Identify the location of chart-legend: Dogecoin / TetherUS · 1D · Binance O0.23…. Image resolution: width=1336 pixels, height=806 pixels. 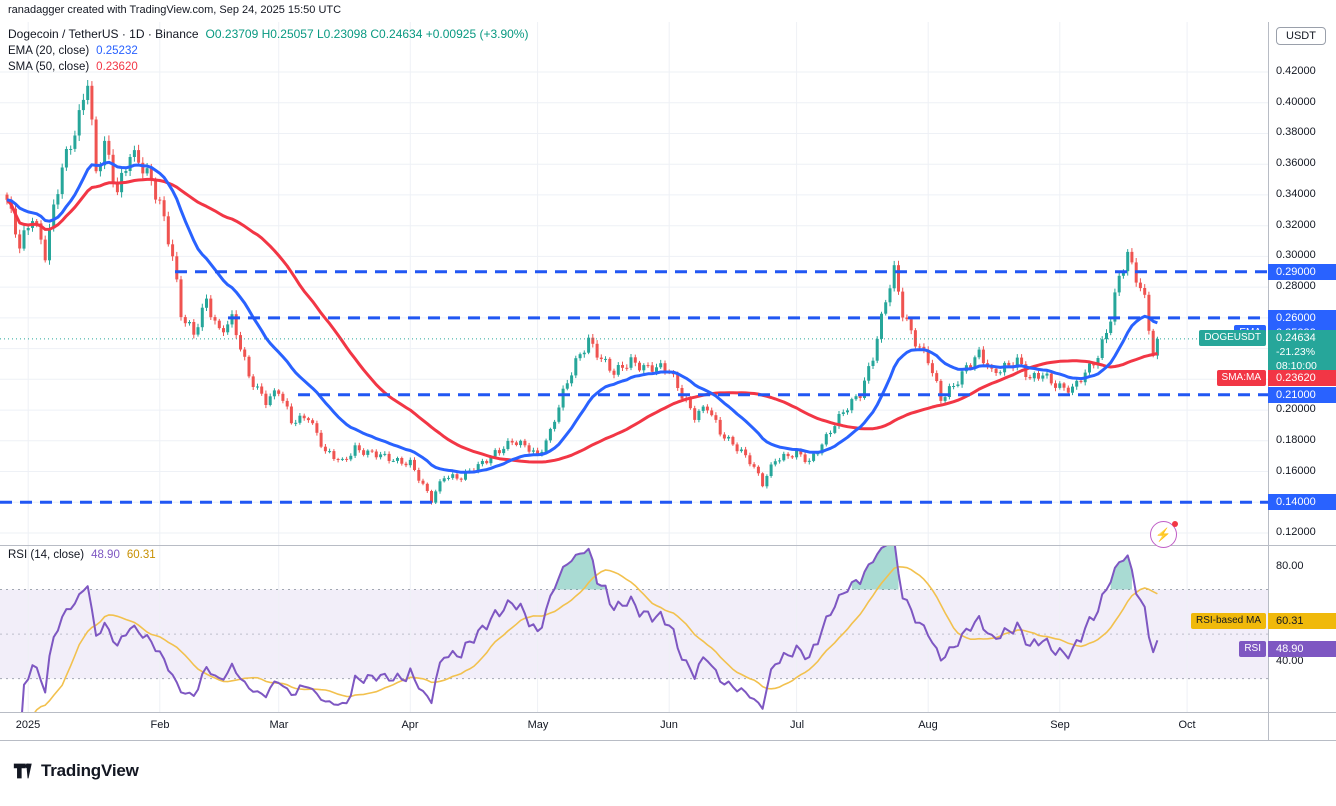
(268, 52).